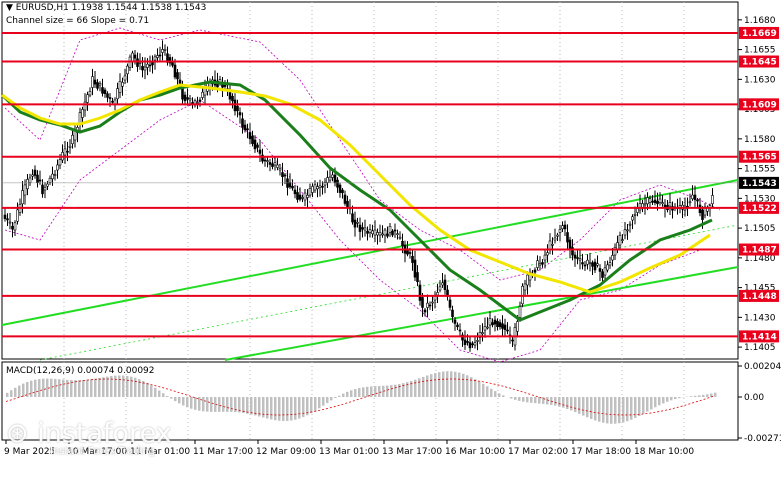 This screenshot has width=781, height=489. What do you see at coordinates (760, 229) in the screenshot?
I see `price-tick-label: 1.1505` at bounding box center [760, 229].